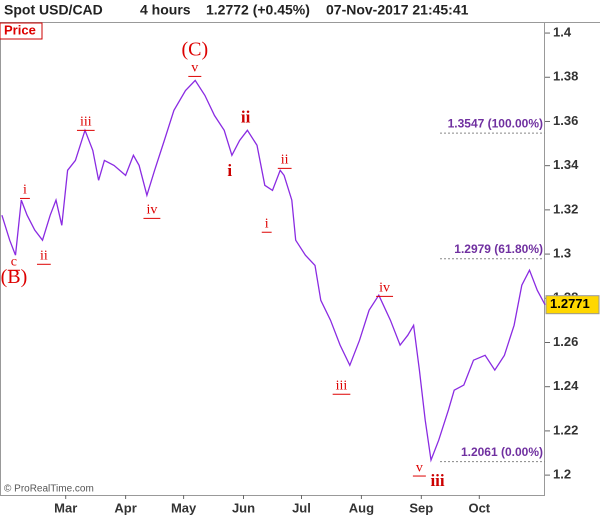  I want to click on x-tick-label: Mar, so click(65, 507).